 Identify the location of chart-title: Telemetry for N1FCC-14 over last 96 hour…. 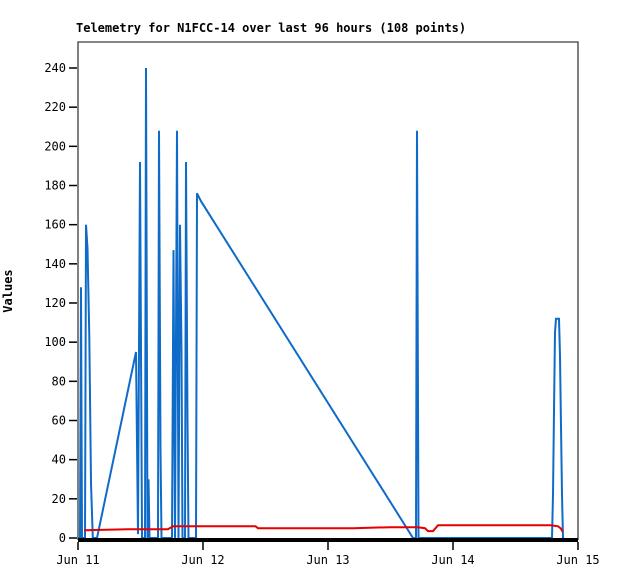
(271, 28).